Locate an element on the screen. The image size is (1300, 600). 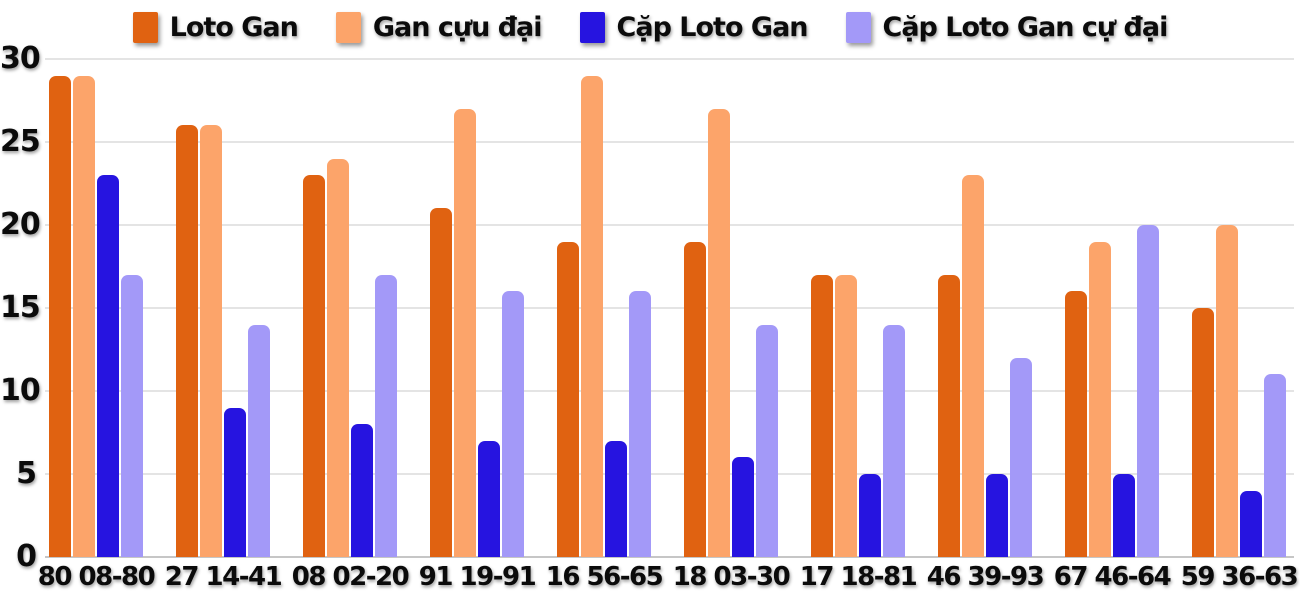
bar-series1-group3 is located at coordinates (465, 332).